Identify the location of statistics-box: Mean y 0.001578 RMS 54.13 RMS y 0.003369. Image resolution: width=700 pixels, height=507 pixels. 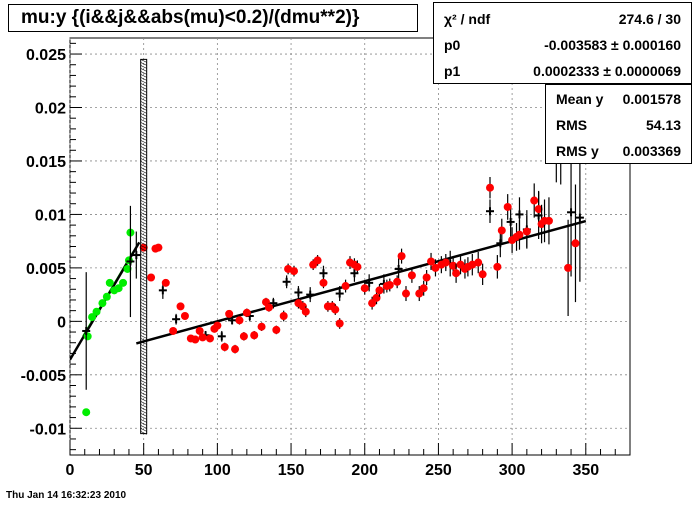
(618, 124).